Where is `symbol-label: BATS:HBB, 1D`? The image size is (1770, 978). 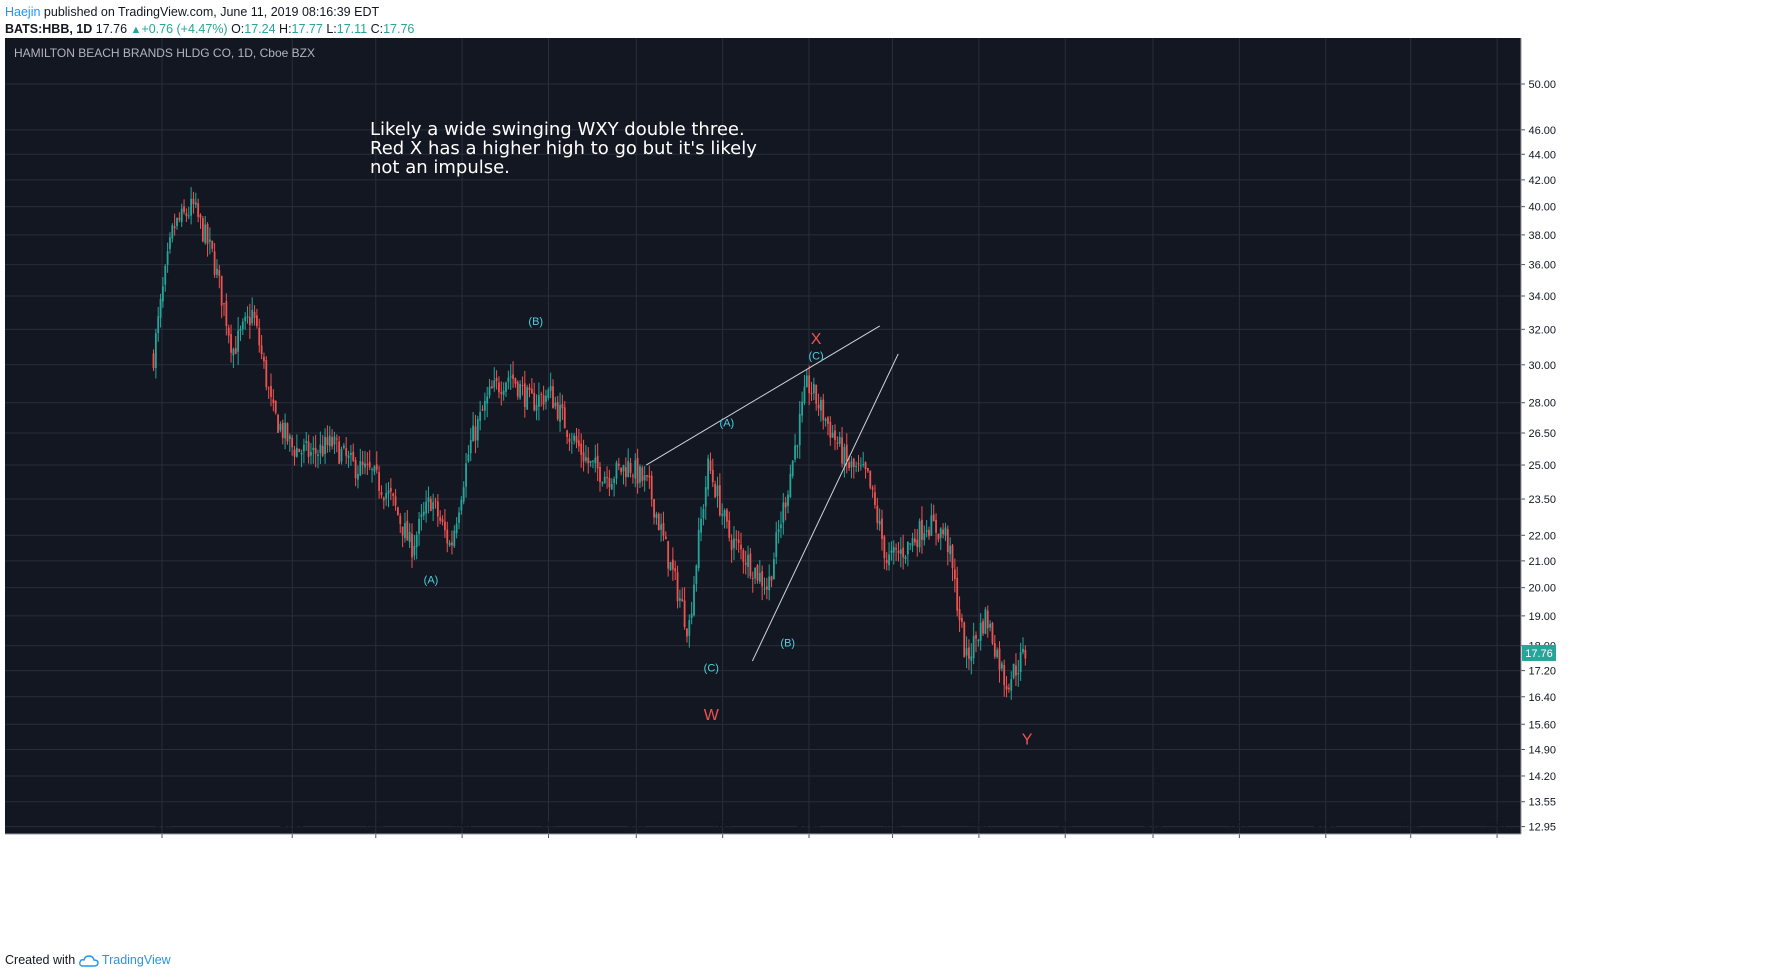 symbol-label: BATS:HBB, 1D is located at coordinates (49, 29).